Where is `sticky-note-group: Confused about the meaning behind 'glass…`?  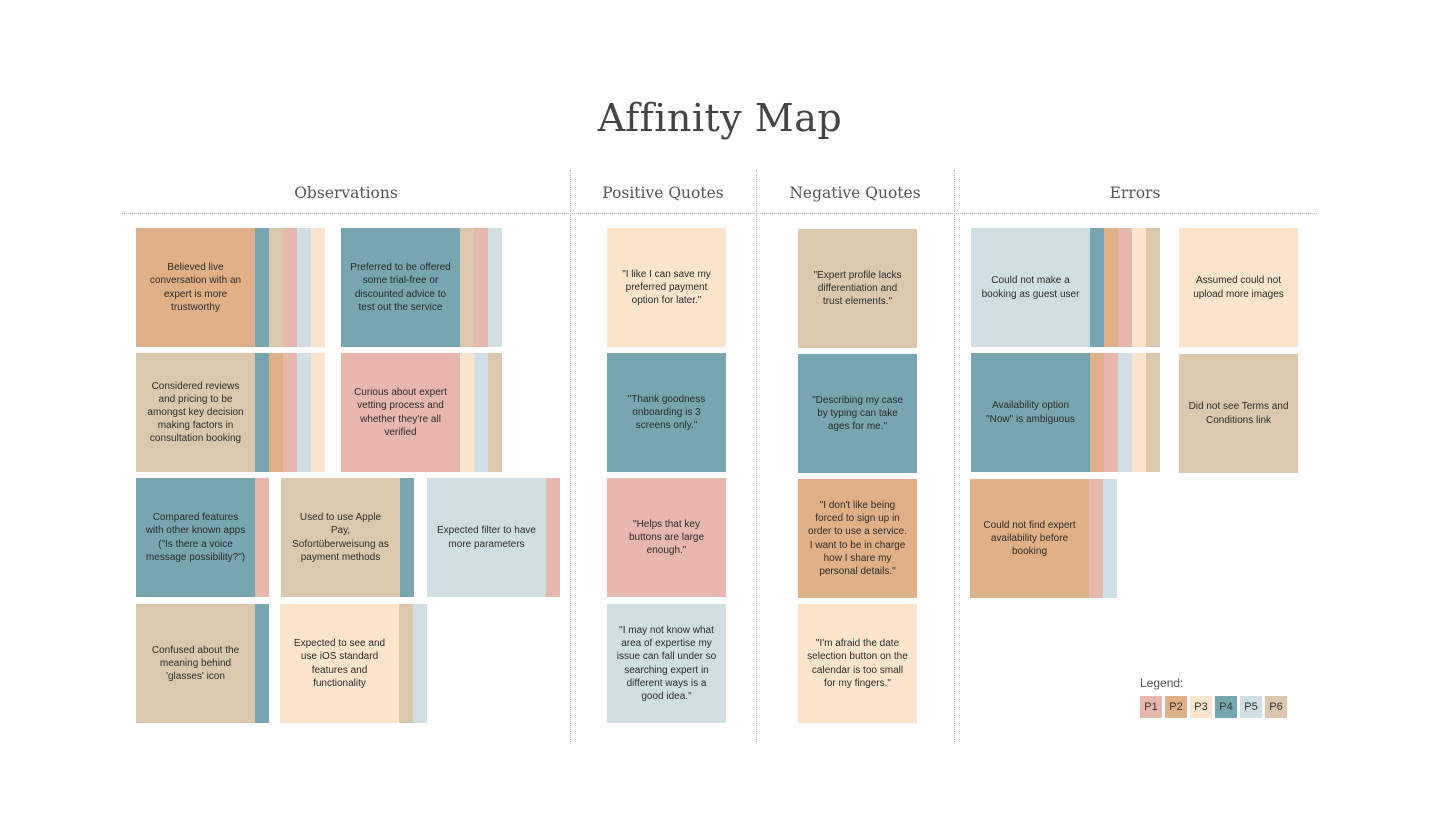 sticky-note-group: Confused about the meaning behind 'glass… is located at coordinates (202, 663).